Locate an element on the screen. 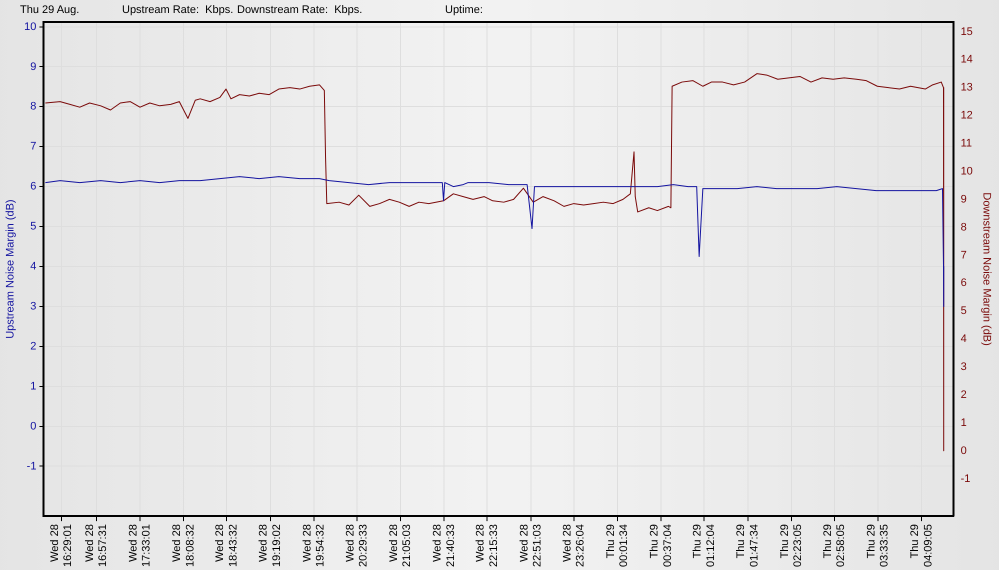  text: Downstream Rate: Kbps. is located at coordinates (299, 10).